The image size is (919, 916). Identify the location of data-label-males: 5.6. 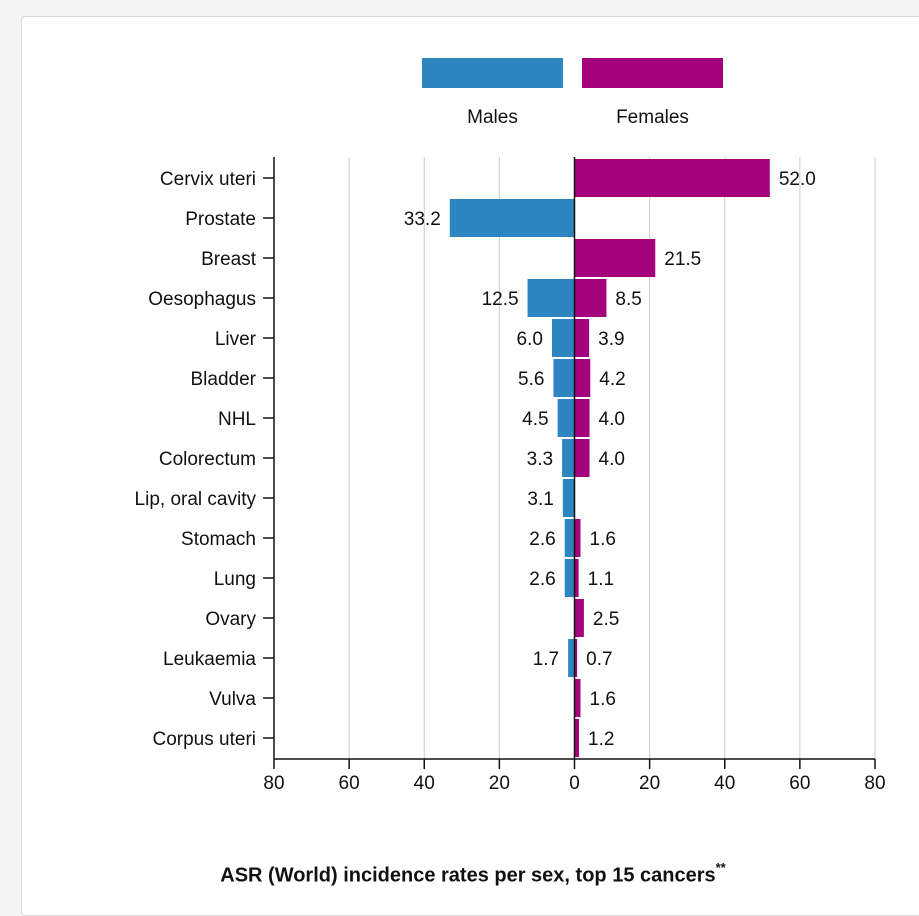
(531, 379).